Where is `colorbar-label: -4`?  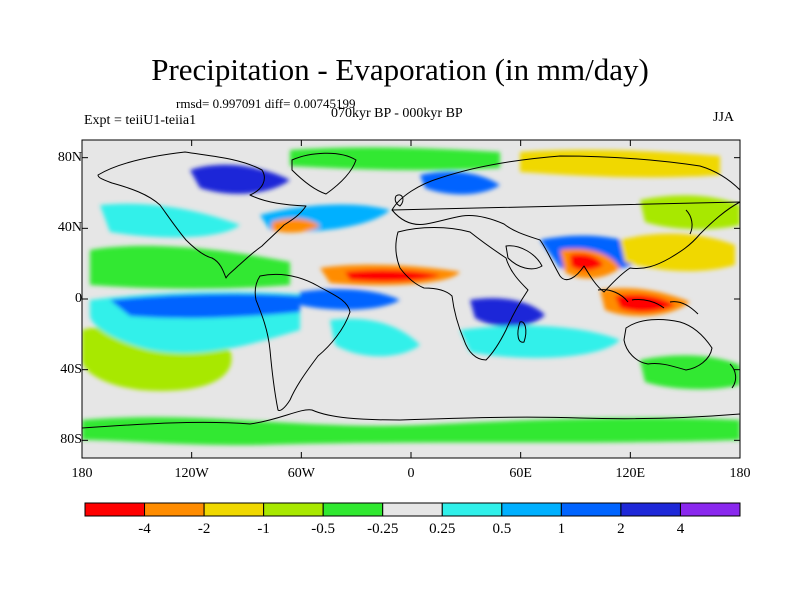 colorbar-label: -4 is located at coordinates (144, 529).